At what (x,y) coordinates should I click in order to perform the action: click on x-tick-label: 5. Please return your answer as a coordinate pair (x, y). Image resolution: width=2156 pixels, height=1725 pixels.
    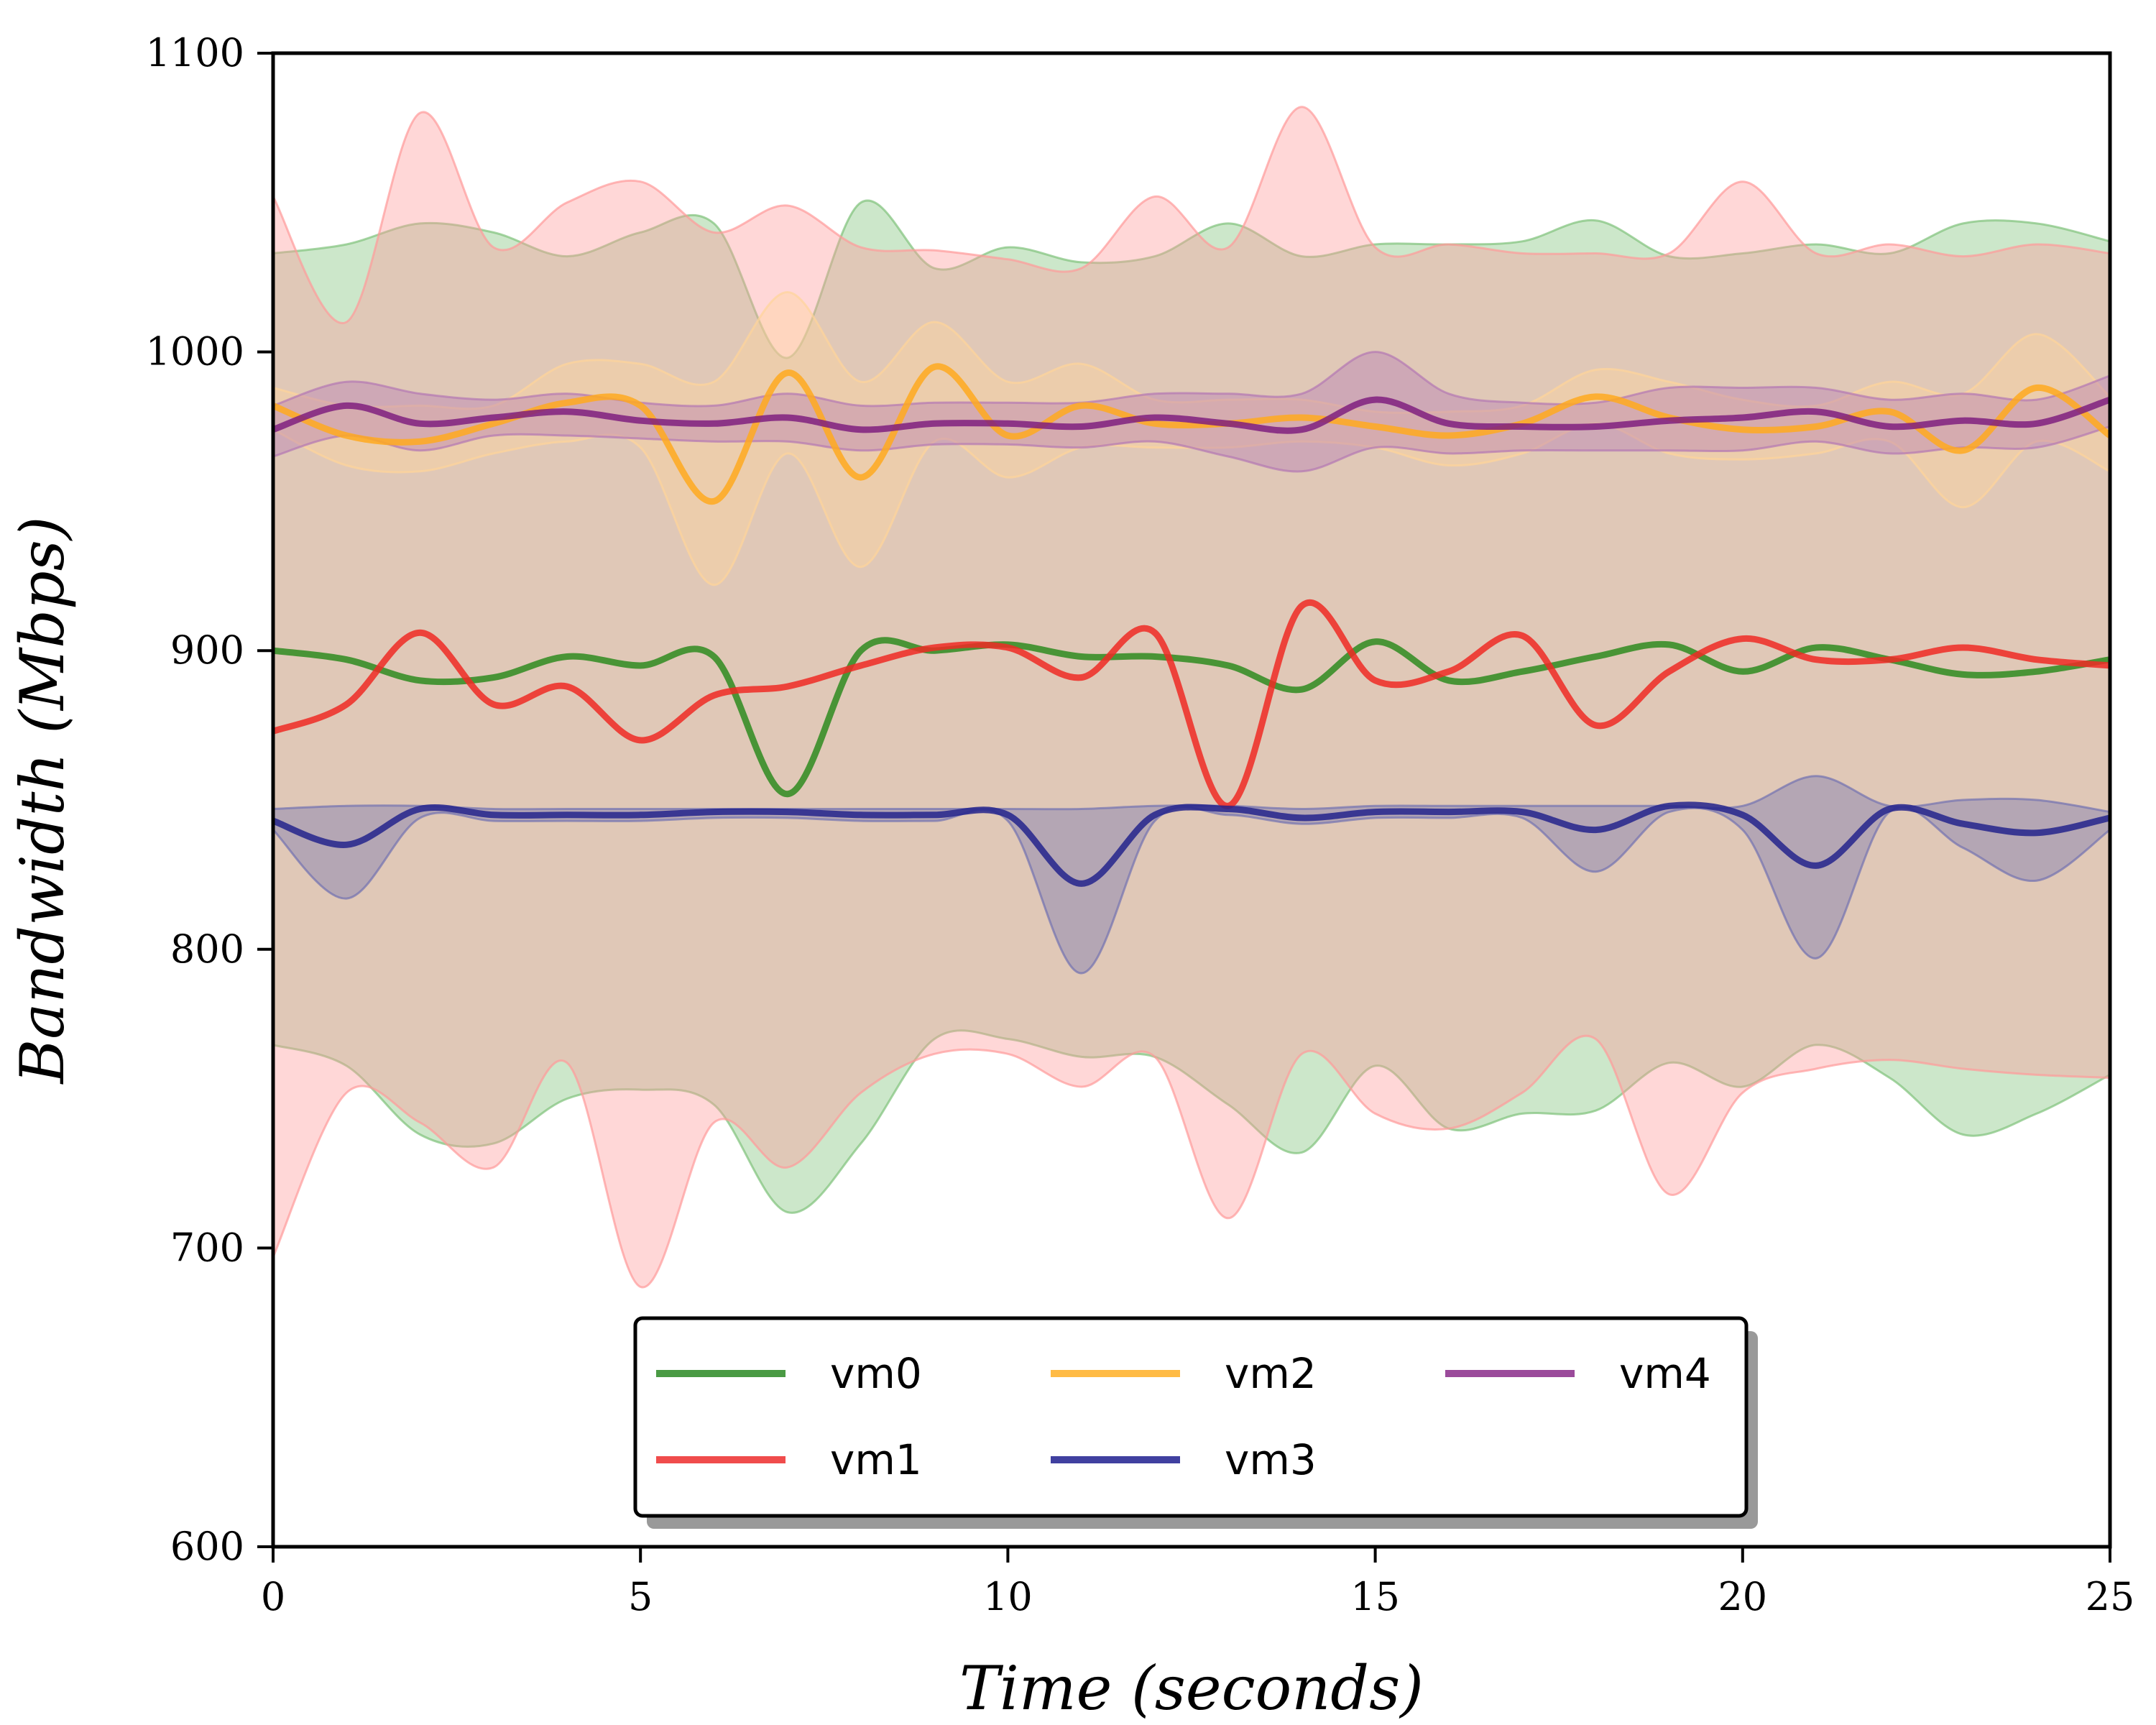
    Looking at the image, I should click on (640, 1596).